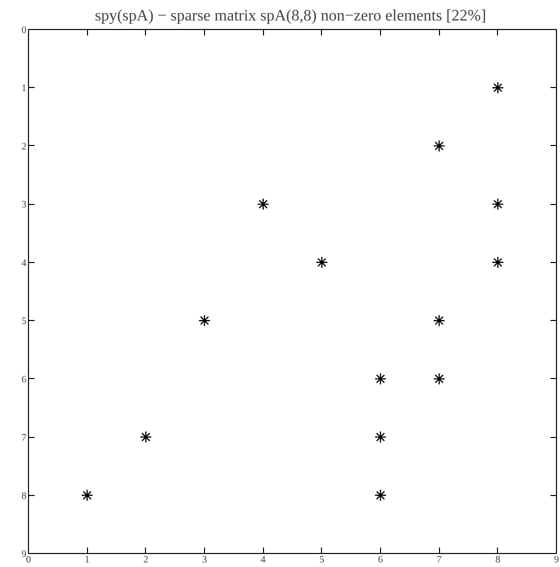  What do you see at coordinates (439, 560) in the screenshot?
I see `x-tick-label: 7` at bounding box center [439, 560].